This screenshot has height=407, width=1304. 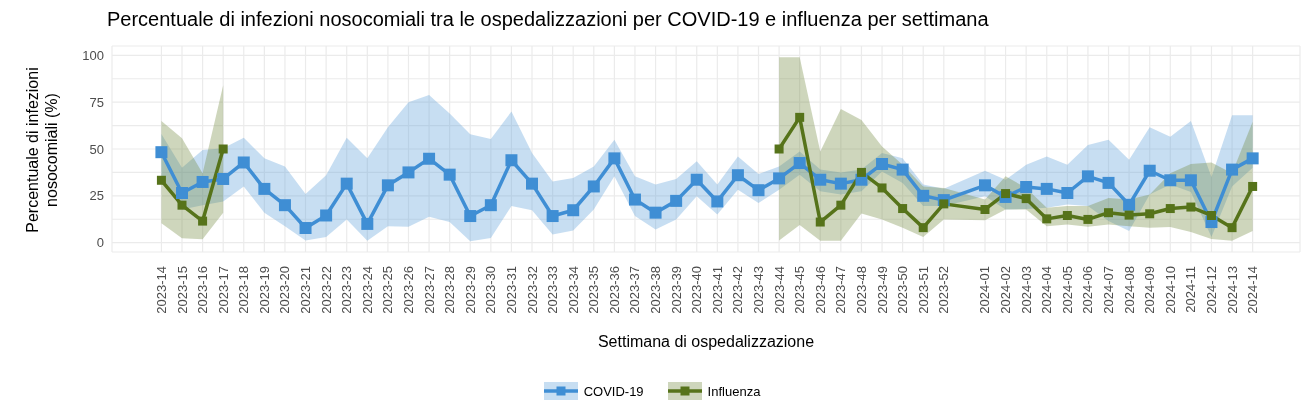 What do you see at coordinates (758, 290) in the screenshot?
I see `x-tick-label: 2023-43` at bounding box center [758, 290].